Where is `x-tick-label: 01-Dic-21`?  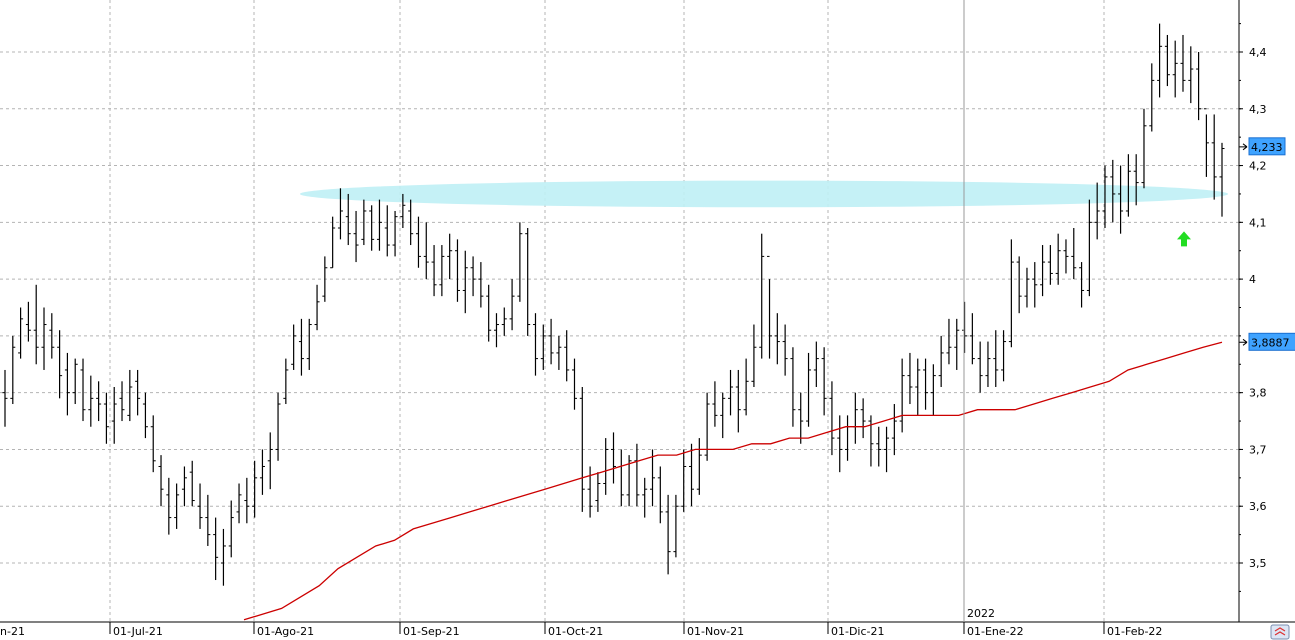 x-tick-label: 01-Dic-21 is located at coordinates (858, 631).